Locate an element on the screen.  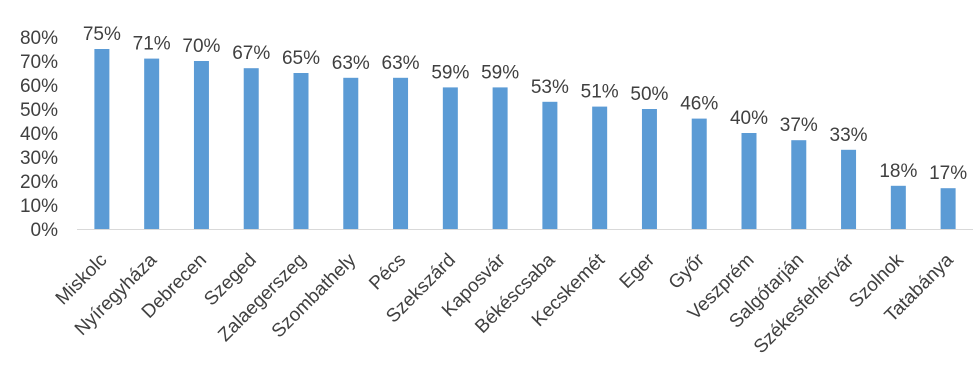
data-label: 65% is located at coordinates (301, 58).